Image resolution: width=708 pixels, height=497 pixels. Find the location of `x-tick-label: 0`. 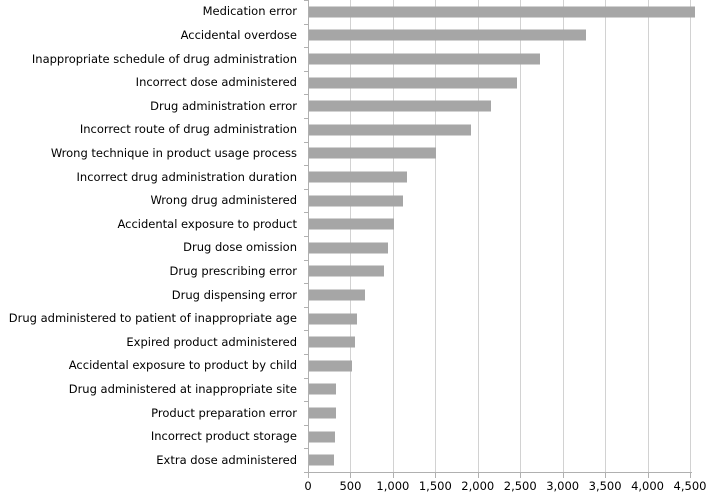

x-tick-label: 0 is located at coordinates (308, 486).